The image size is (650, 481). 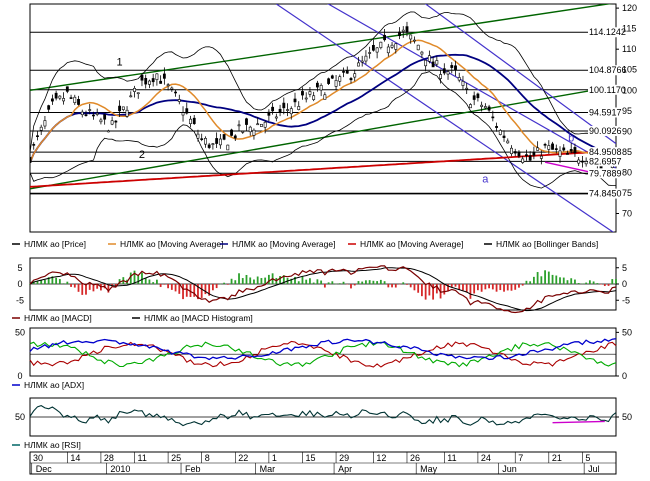 I want to click on price-level-label: 94.5917, so click(x=605, y=112).